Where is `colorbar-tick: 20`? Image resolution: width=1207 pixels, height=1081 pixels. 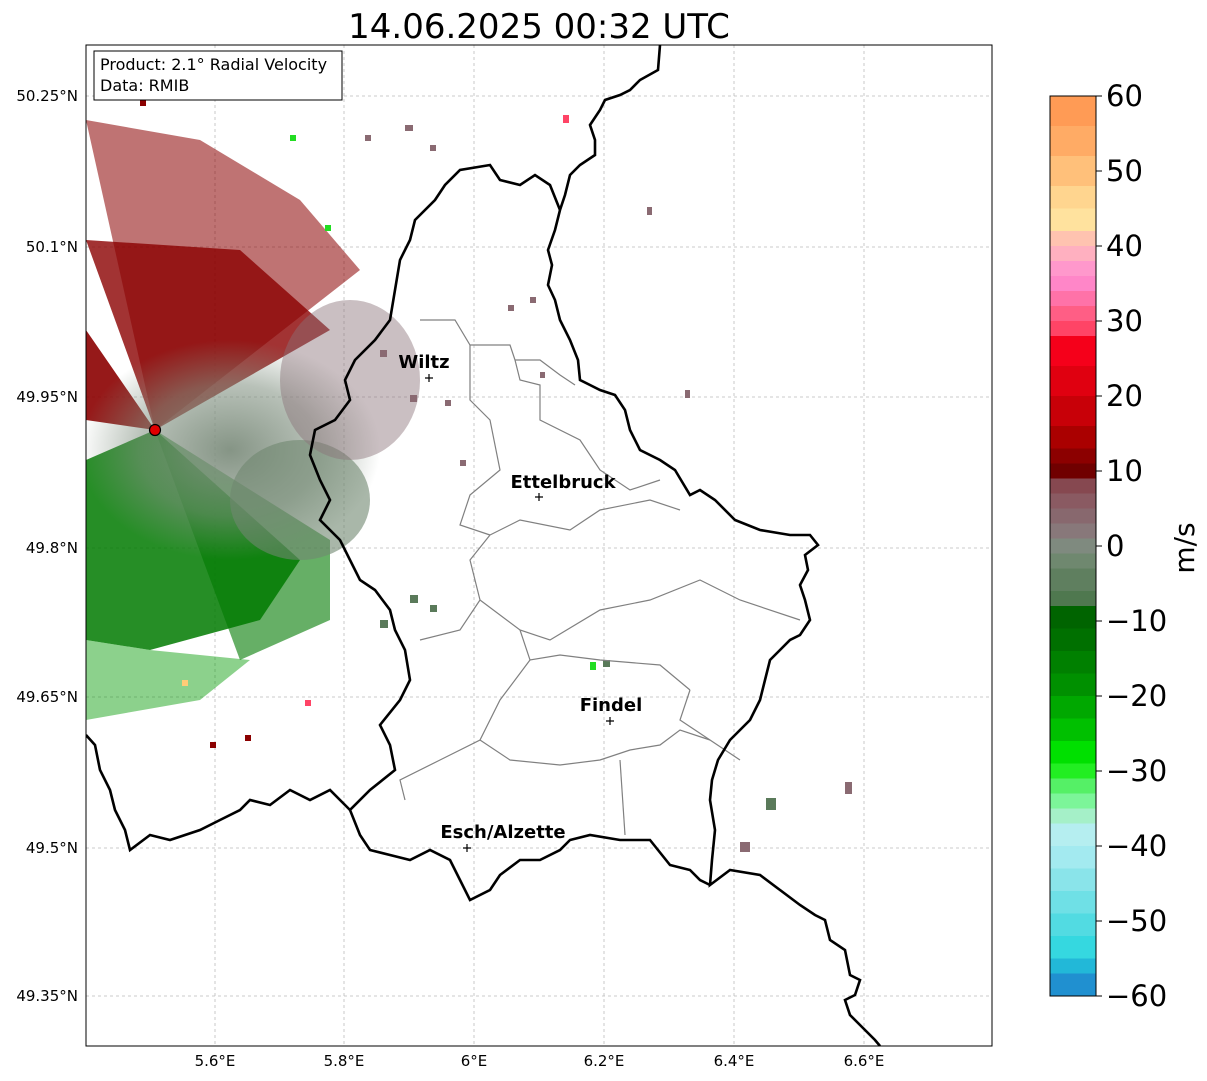 colorbar-tick: 20 is located at coordinates (1124, 396).